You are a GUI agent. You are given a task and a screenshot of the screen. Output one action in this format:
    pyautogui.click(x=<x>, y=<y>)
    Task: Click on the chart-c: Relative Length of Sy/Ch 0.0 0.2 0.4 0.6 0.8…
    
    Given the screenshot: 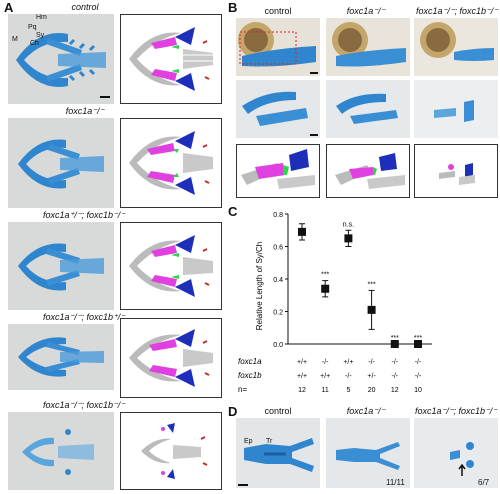 What is the action you would take?
    pyautogui.click(x=335, y=303)
    